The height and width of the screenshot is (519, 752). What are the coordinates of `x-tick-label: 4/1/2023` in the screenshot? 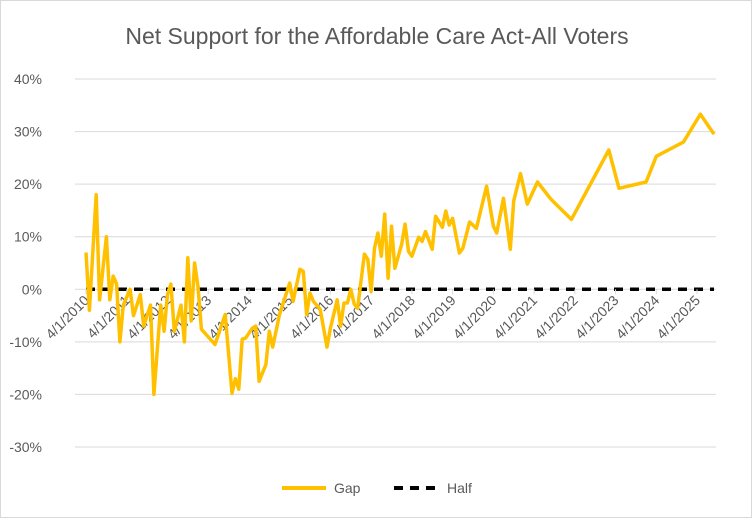 It's located at (597, 317).